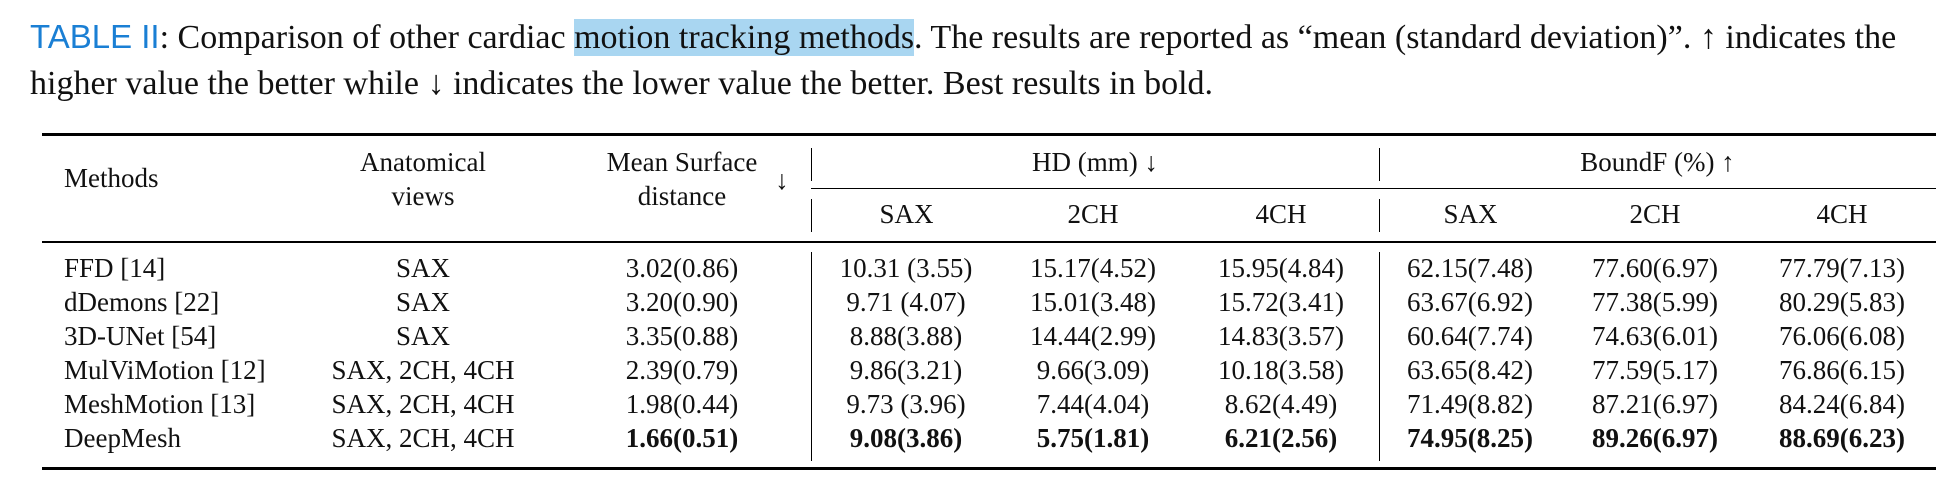 The image size is (1952, 488). I want to click on header-msd-line1: Mean Surface, so click(682, 162).